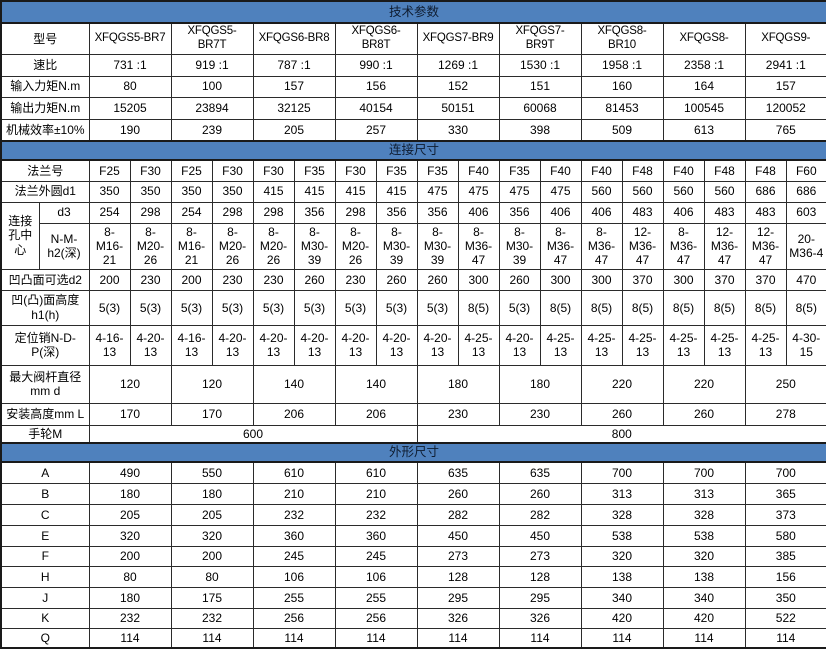  I want to click on cell: 140, so click(376, 384).